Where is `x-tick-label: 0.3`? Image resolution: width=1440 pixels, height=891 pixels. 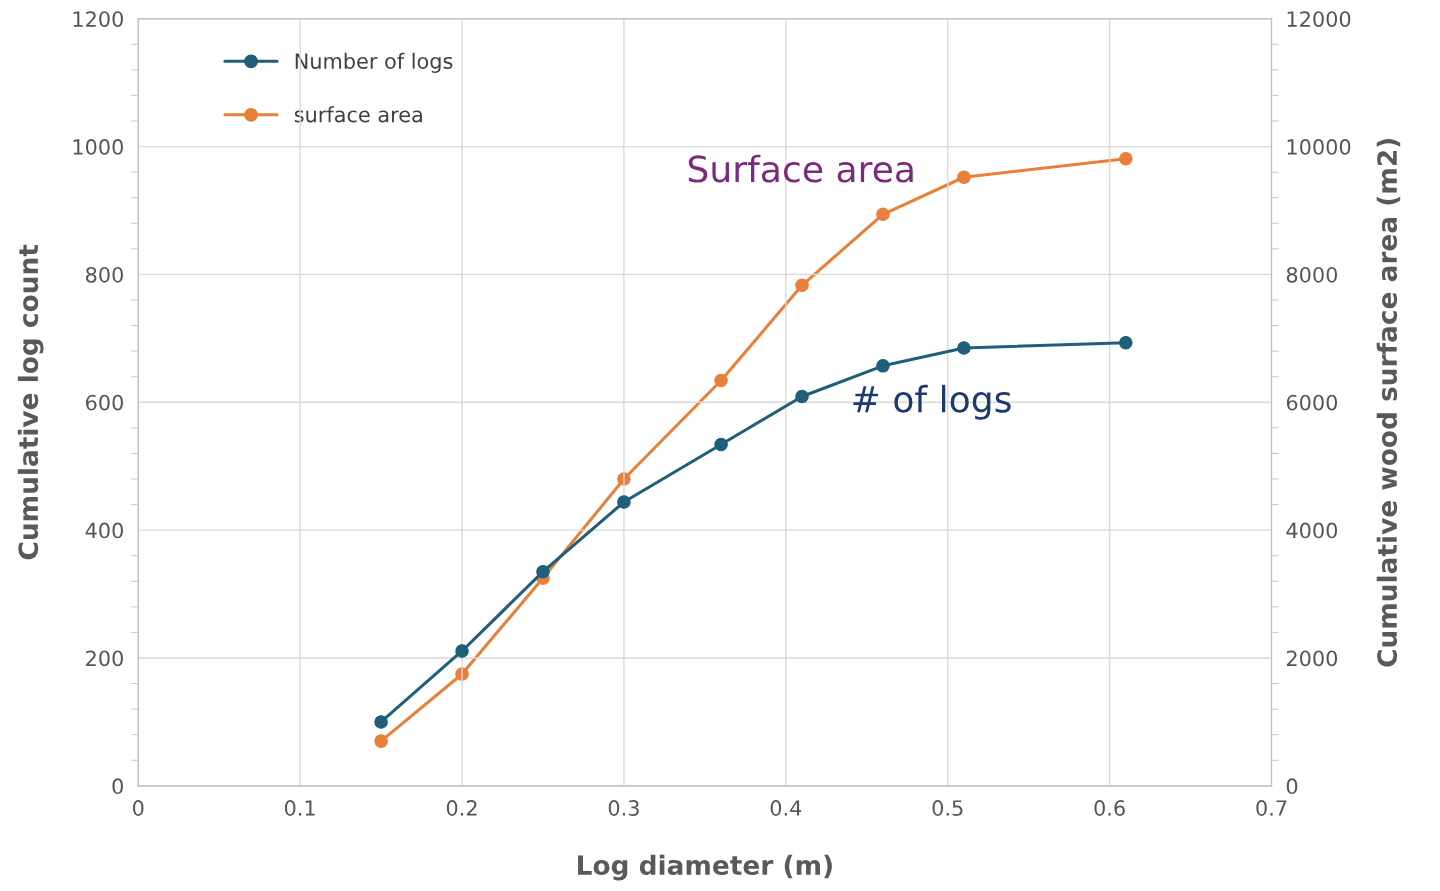 x-tick-label: 0.3 is located at coordinates (623, 808).